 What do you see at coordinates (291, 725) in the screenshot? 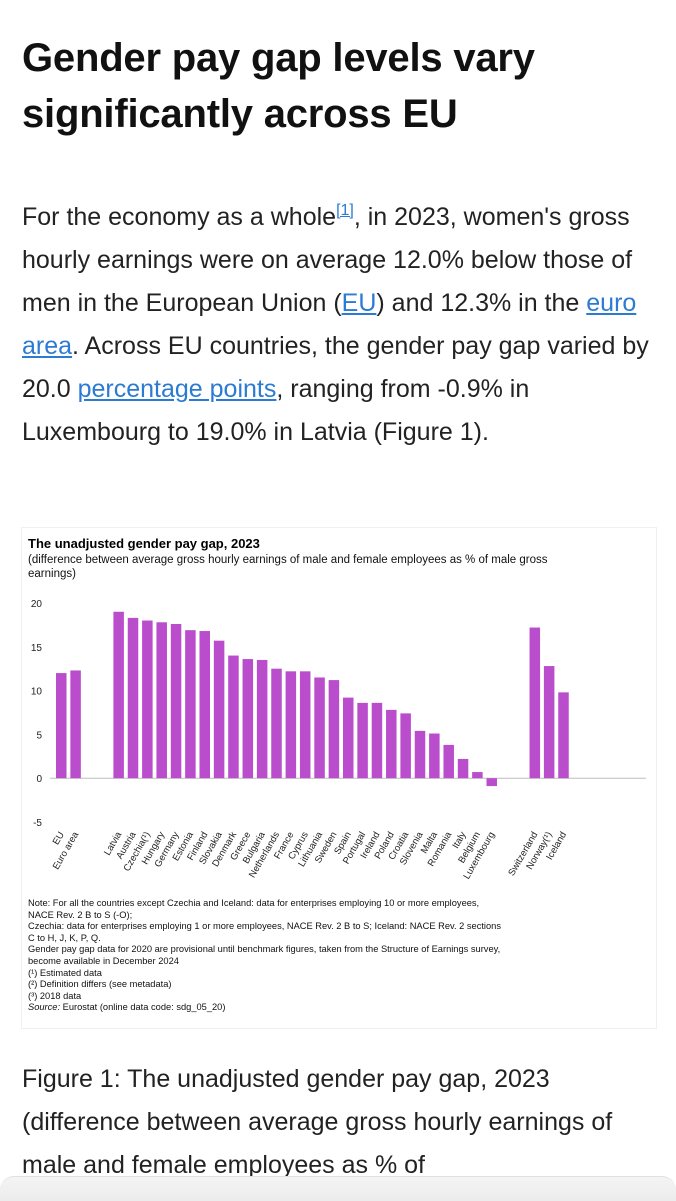
I see `bar-france` at bounding box center [291, 725].